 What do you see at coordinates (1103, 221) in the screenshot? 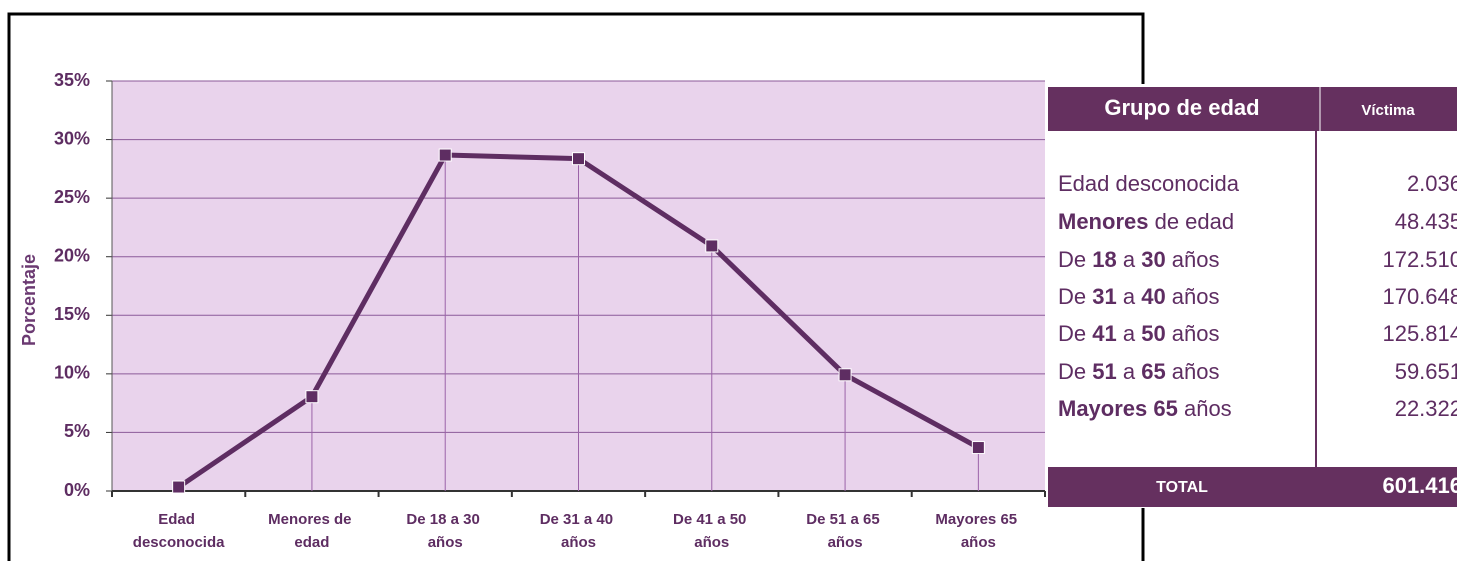
I see `label-part: Menores` at bounding box center [1103, 221].